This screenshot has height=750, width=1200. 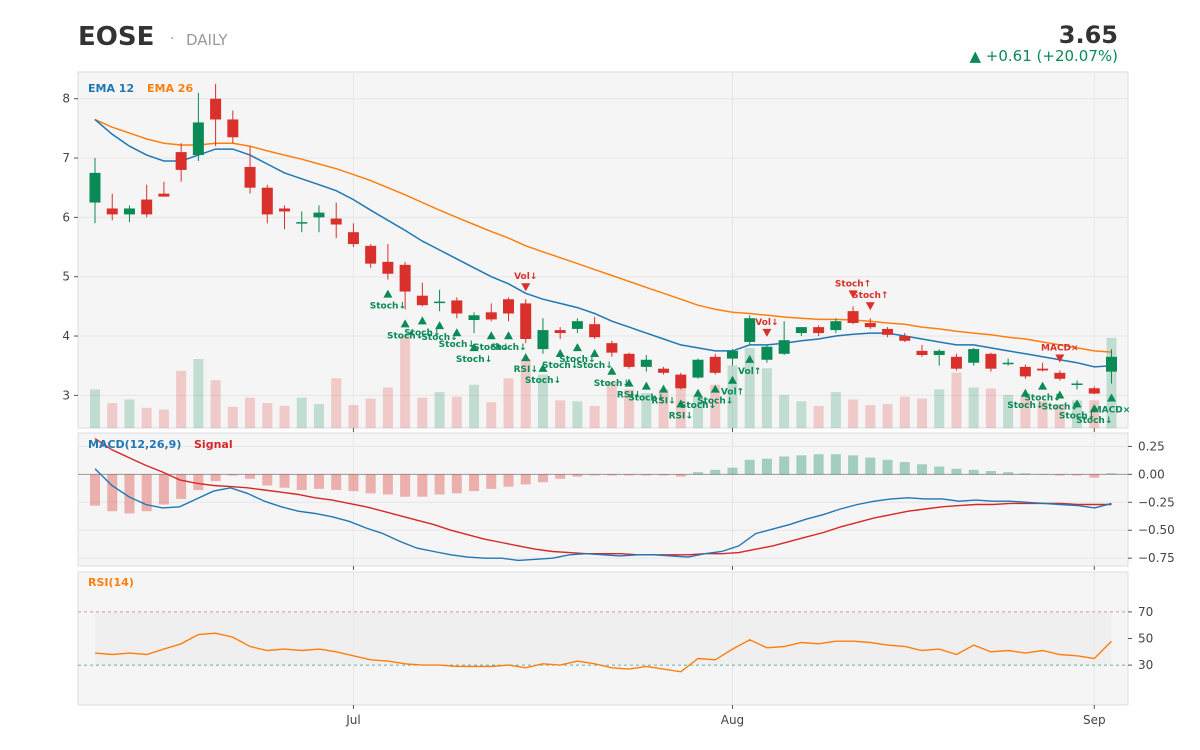 What do you see at coordinates (66, 277) in the screenshot?
I see `price-y-tick-label: 5` at bounding box center [66, 277].